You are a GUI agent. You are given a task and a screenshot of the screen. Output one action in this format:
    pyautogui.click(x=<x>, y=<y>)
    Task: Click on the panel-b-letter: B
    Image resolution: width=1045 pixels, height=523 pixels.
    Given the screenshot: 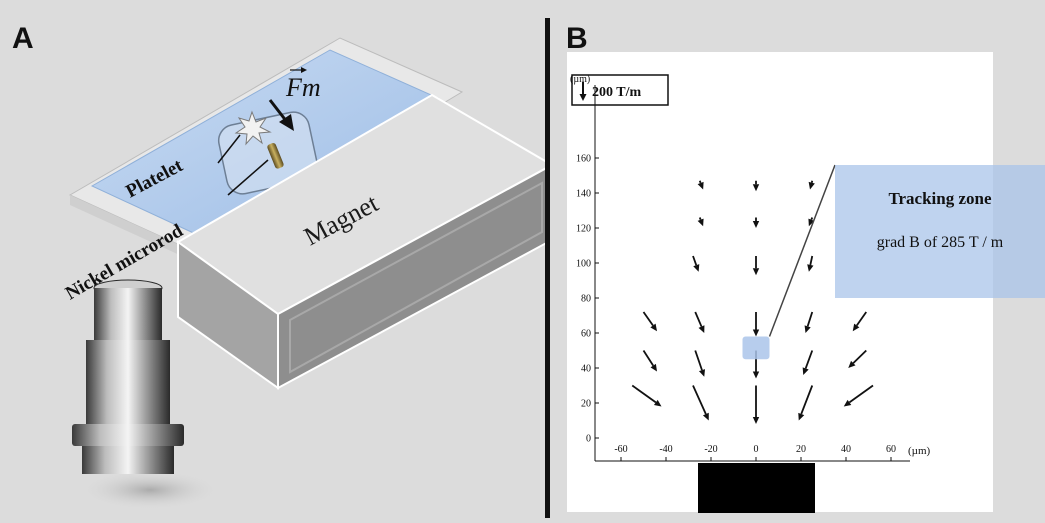 What is the action you would take?
    pyautogui.click(x=577, y=38)
    